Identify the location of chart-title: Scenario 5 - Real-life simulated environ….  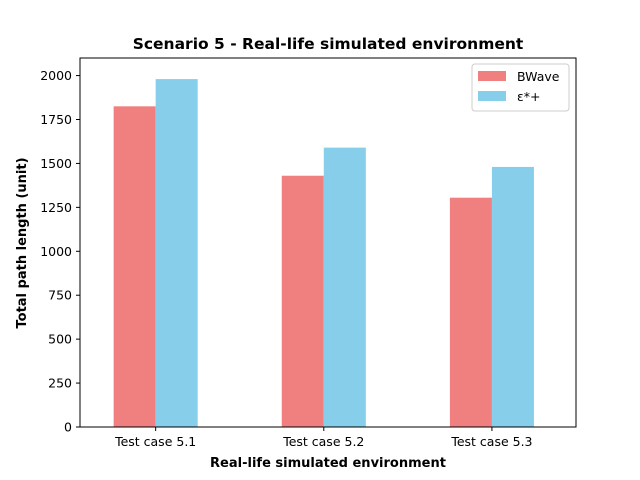
(328, 44).